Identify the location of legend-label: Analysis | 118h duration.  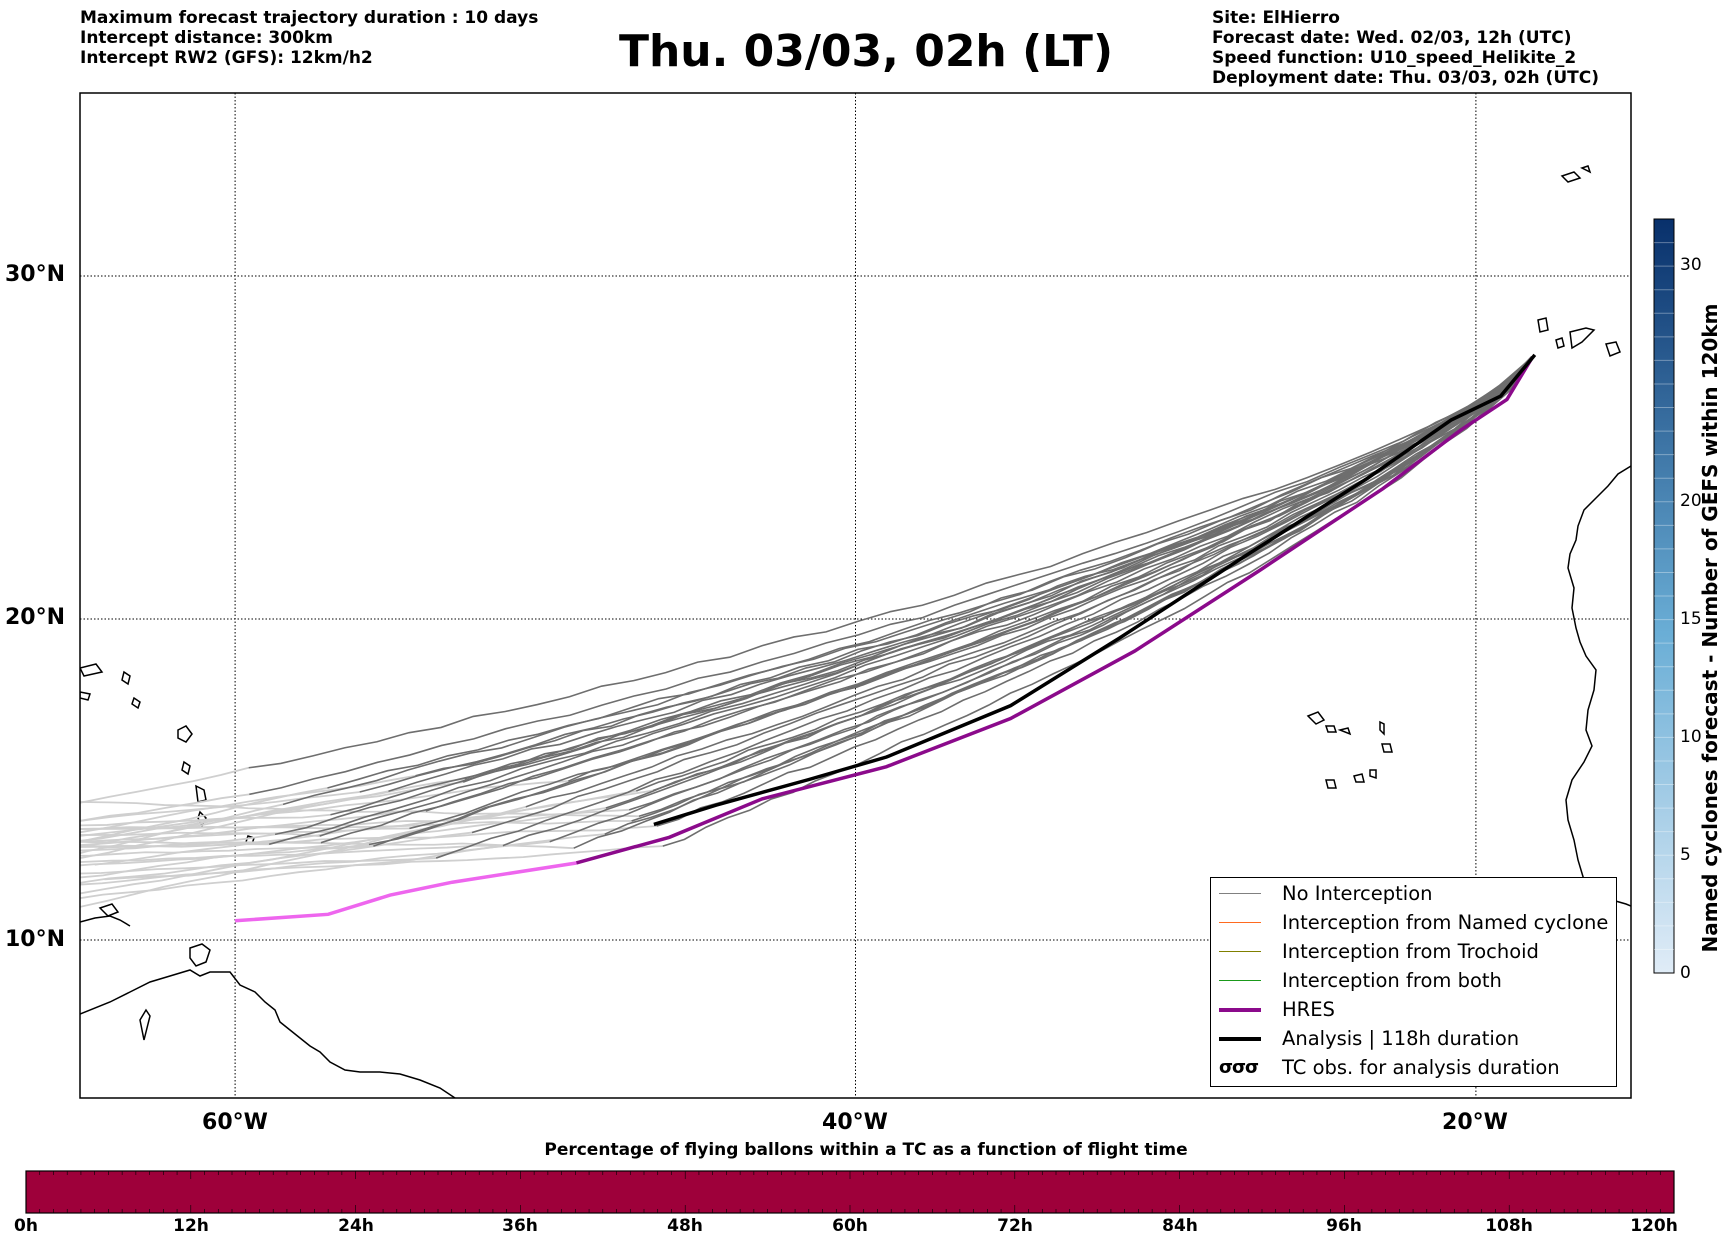
(1401, 1038).